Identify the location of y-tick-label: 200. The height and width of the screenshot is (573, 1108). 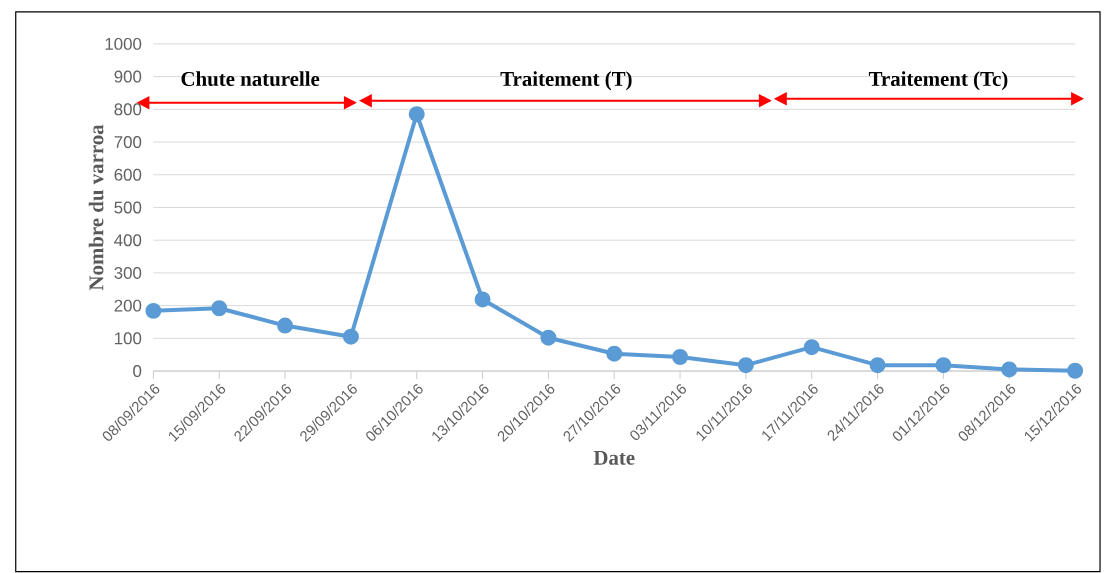
(128, 305).